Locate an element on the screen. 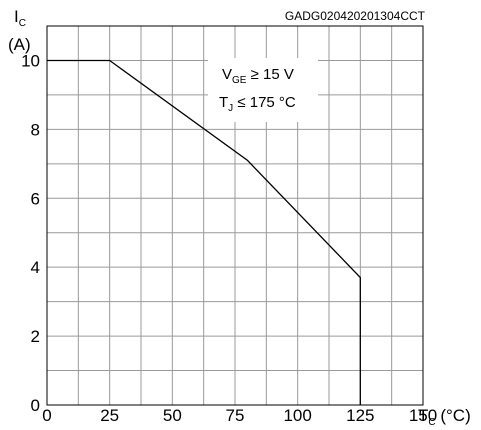  y-tick-label: 8 is located at coordinates (35, 129).